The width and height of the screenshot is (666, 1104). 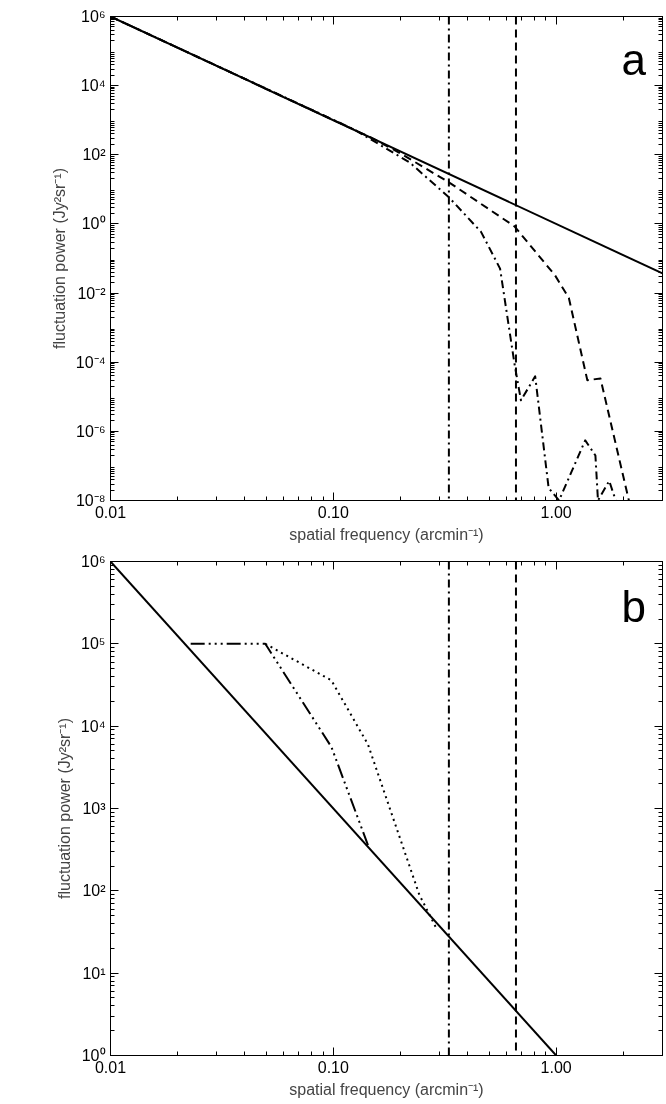 I want to click on y-tick-label: 10¹, so click(x=94, y=973).